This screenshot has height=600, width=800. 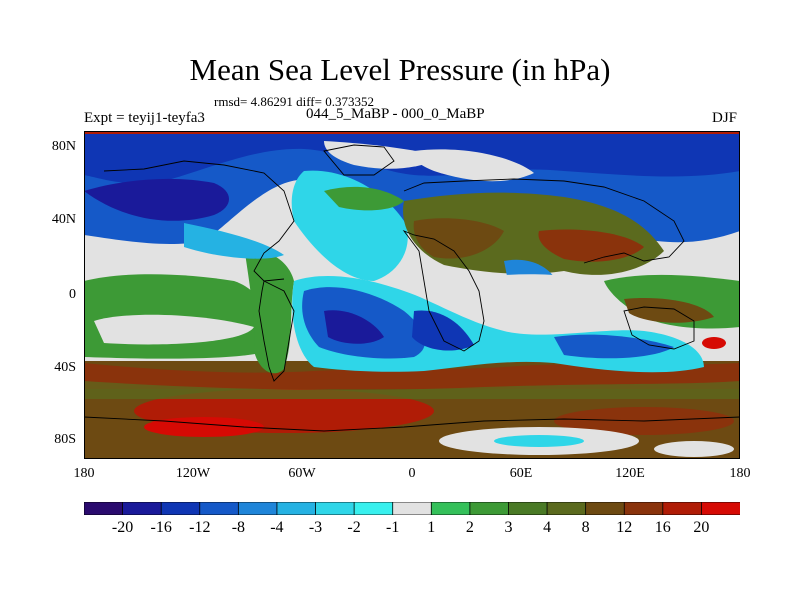 What do you see at coordinates (359, 160) in the screenshot?
I see `greenland-coast` at bounding box center [359, 160].